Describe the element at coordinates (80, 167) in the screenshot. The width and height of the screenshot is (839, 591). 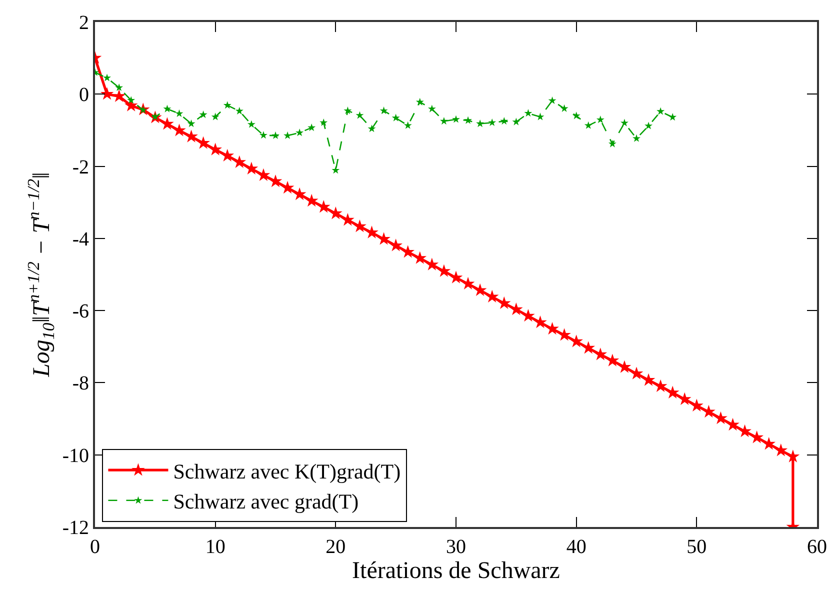
I see `y-tick-label: -2` at that location.